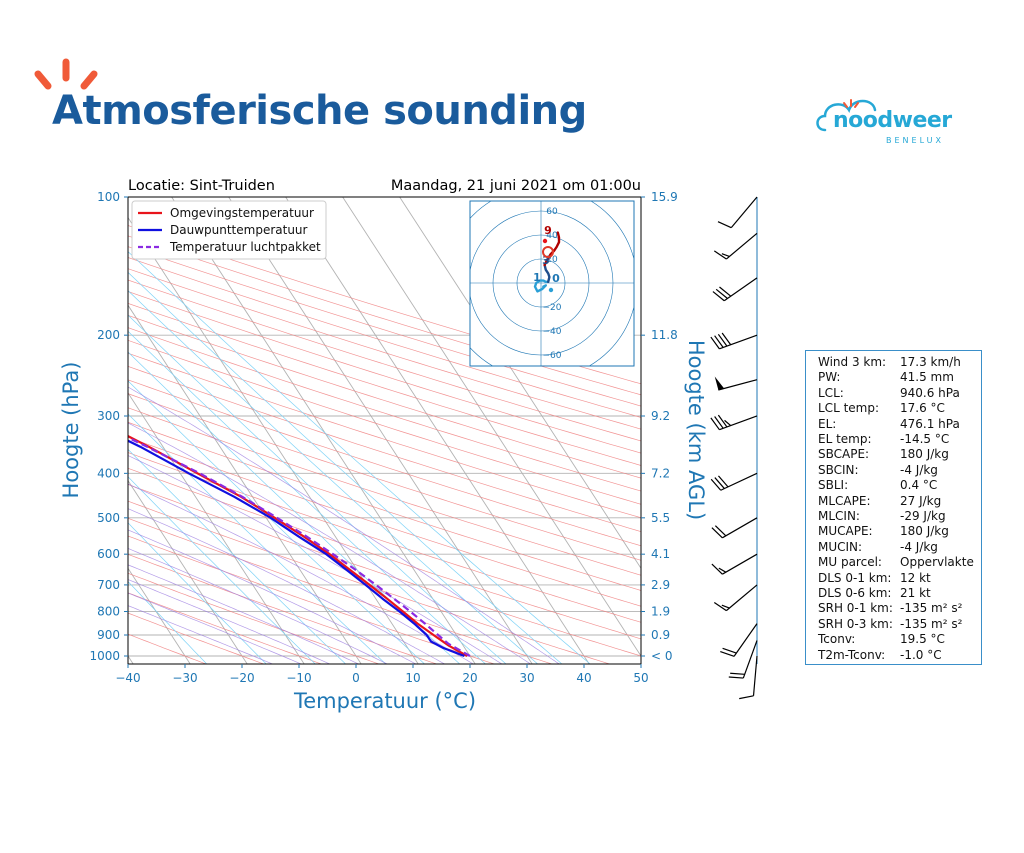 The height and width of the screenshot is (853, 1024). I want to click on stat-row: MUCIN: -4 J/kg, so click(900, 547).